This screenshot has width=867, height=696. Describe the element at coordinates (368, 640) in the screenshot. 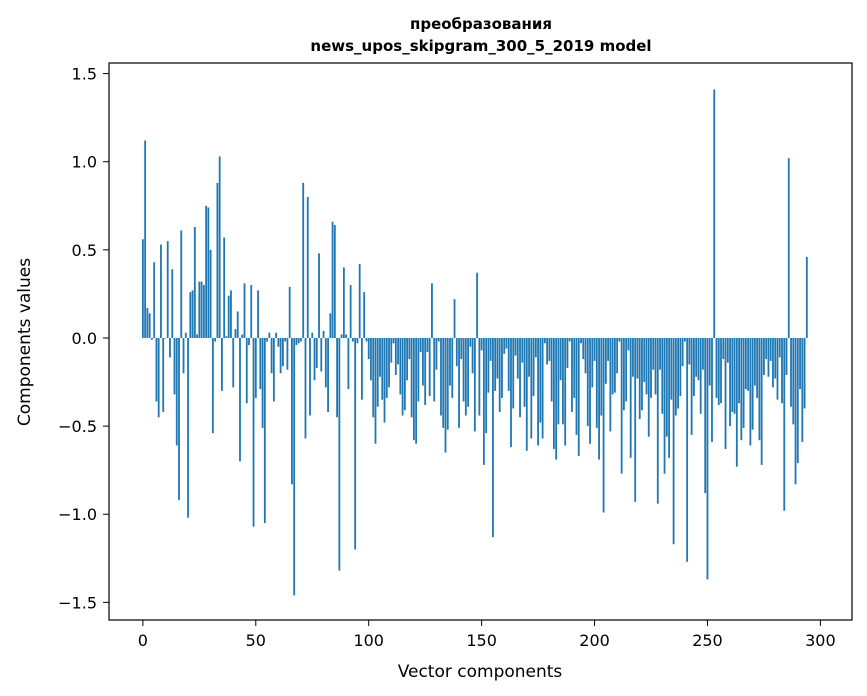

I see `x-tick-label: 100` at that location.